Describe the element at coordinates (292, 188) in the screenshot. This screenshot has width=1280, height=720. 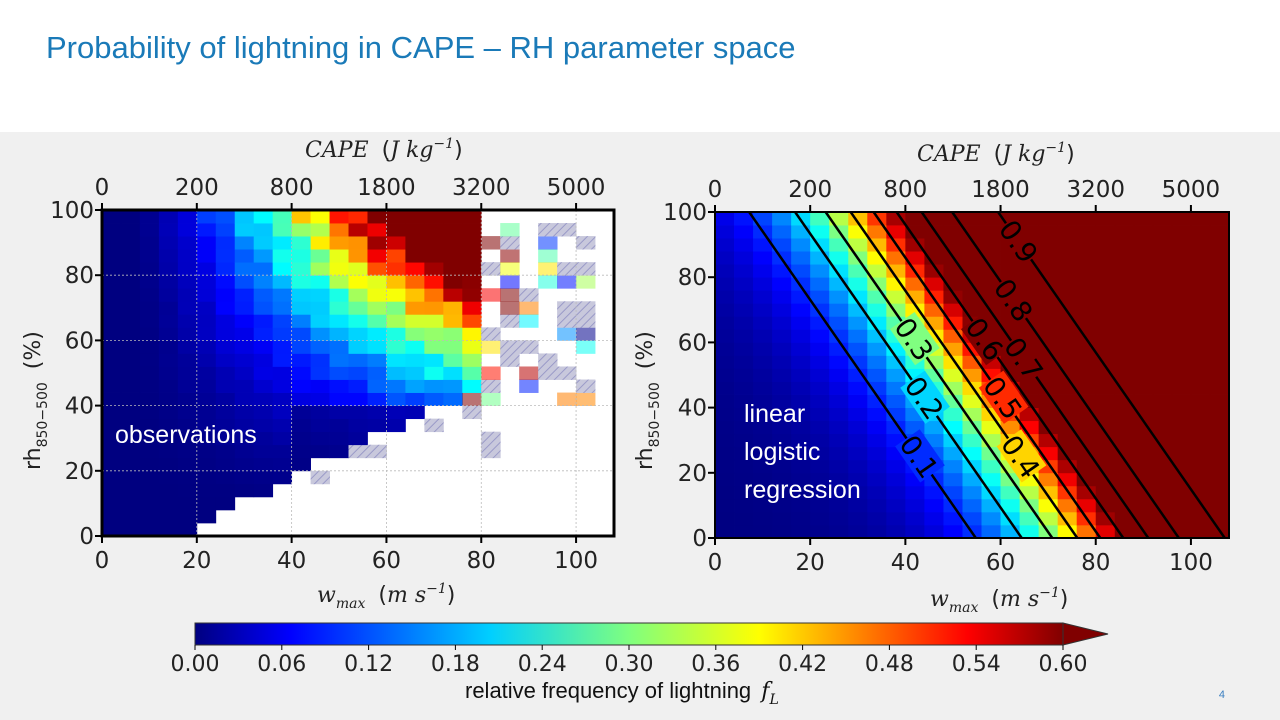
I see `top-tick-label: 800` at that location.